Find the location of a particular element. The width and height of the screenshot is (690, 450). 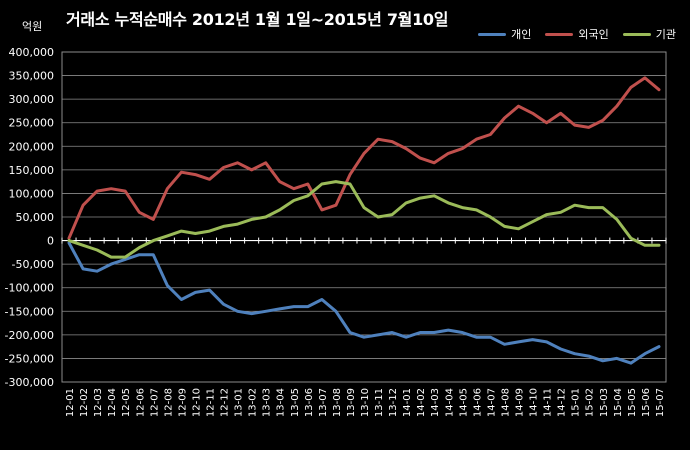

legend-label-individual: 개인 is located at coordinates (521, 34).